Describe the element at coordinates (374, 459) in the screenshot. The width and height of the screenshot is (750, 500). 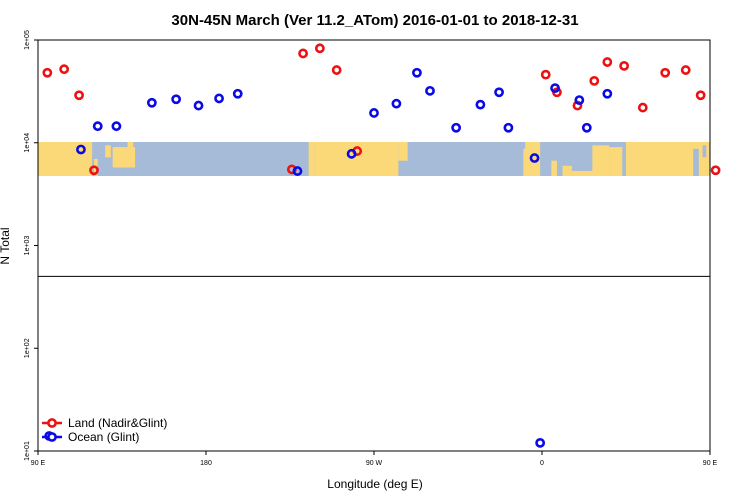
I see `x-axis: 90 E 180 90 W 0 90 E` at that location.